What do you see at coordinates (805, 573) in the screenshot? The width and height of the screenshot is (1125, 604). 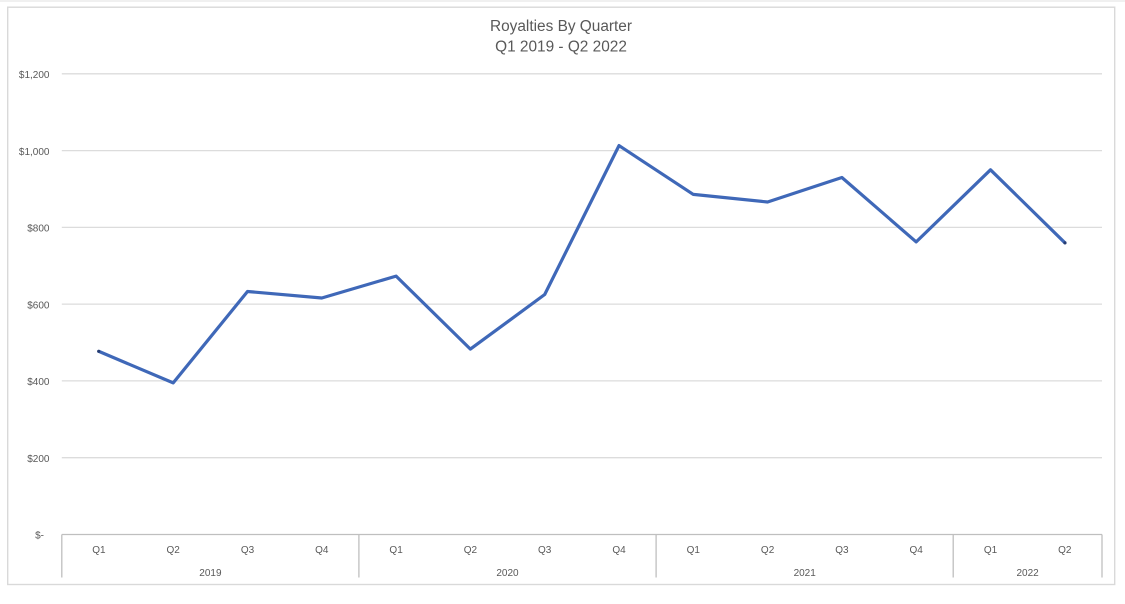 I see `svg-text: 2021` at bounding box center [805, 573].